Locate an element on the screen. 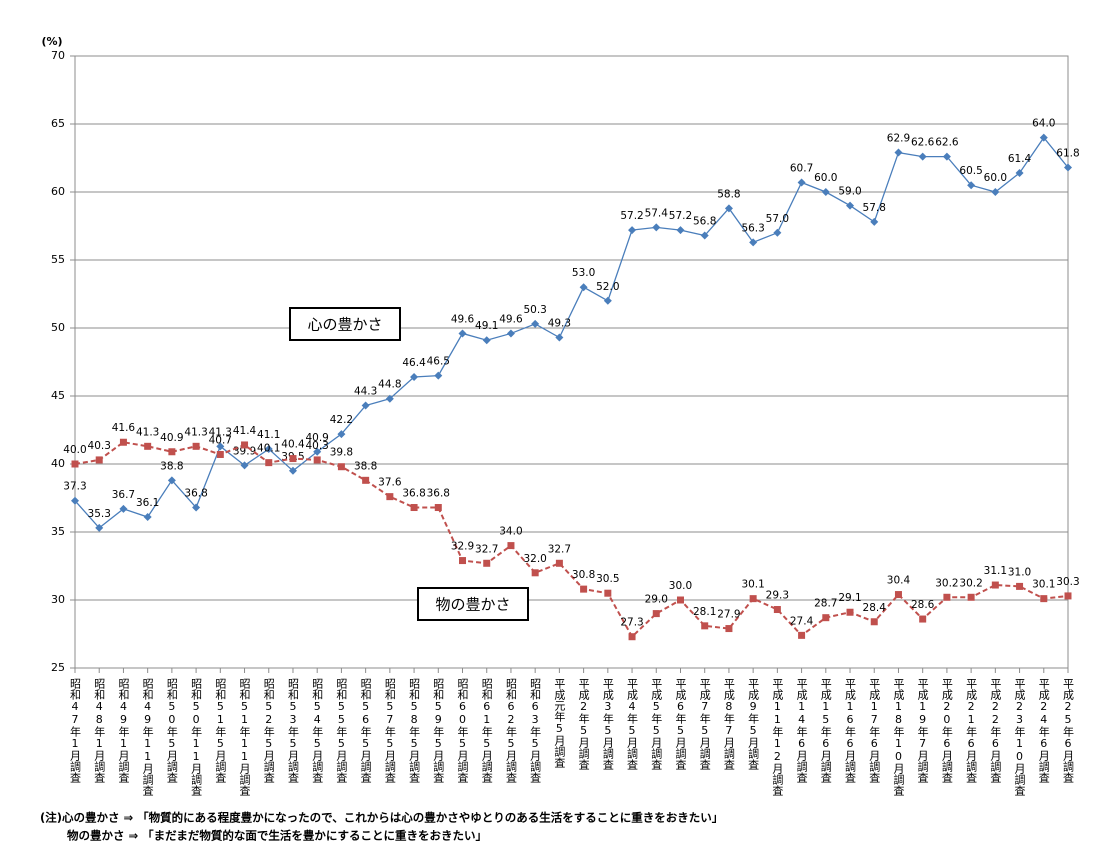 The image size is (1097, 843). data-label: 32.9 is located at coordinates (462, 547).